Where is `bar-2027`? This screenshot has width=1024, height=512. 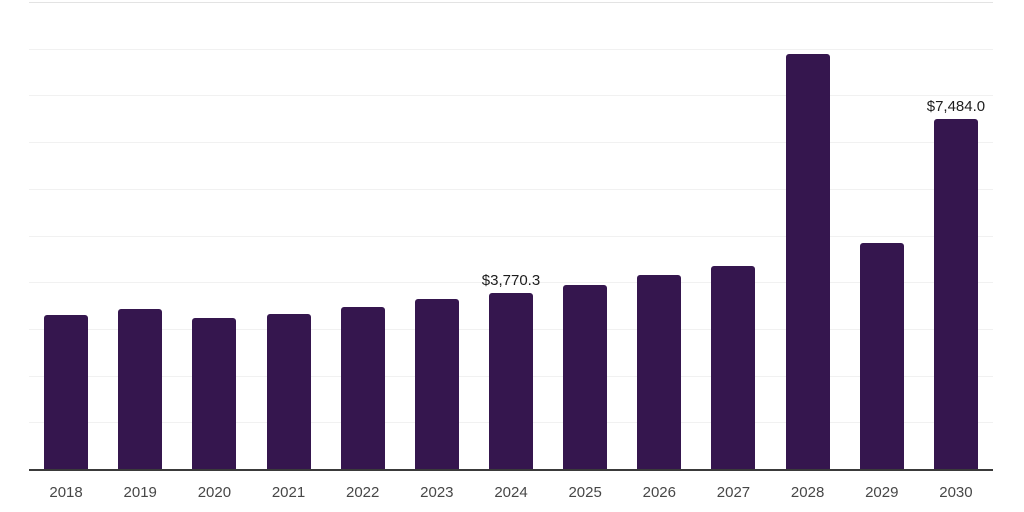 bar-2027 is located at coordinates (733, 367).